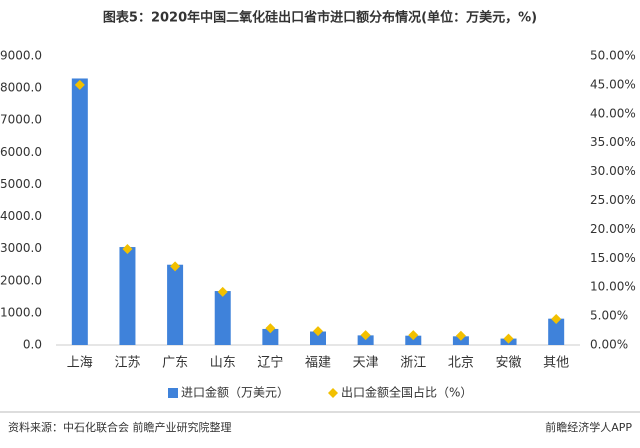 This screenshot has height=448, width=640. What do you see at coordinates (613, 229) in the screenshot?
I see `y2-tick-label: 20.00%` at bounding box center [613, 229].